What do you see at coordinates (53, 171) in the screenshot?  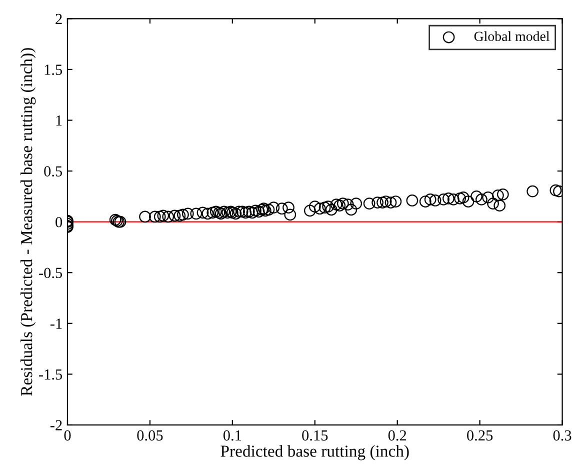 I see `y-tick-label: 0.5` at bounding box center [53, 171].